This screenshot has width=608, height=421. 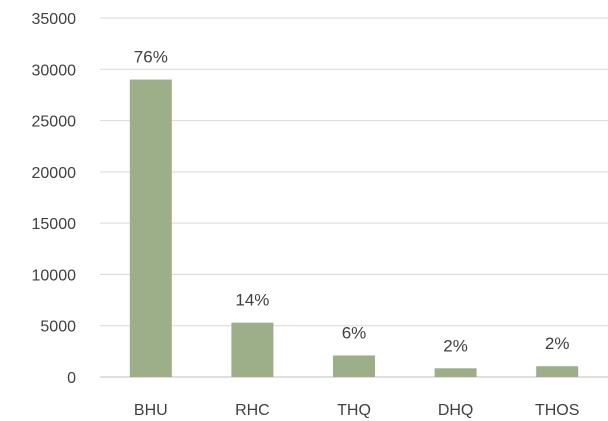 What do you see at coordinates (54, 70) in the screenshot?
I see `y-tick-label: 30000` at bounding box center [54, 70].